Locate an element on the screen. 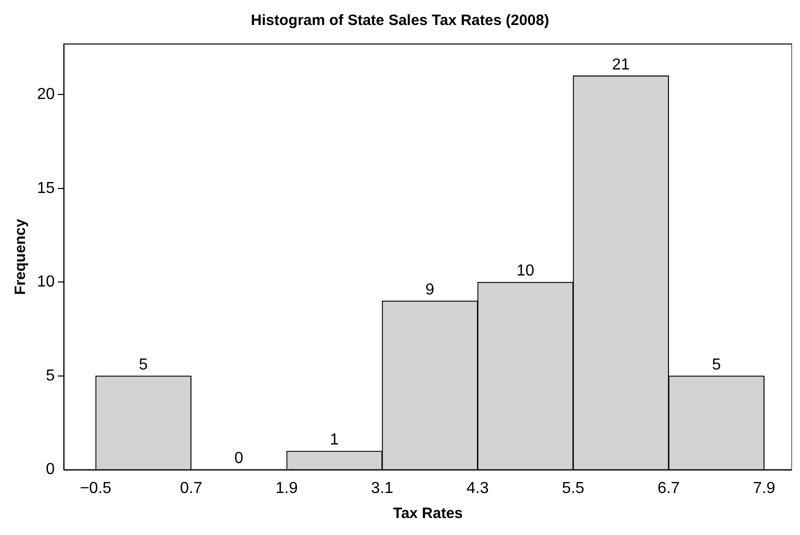 The height and width of the screenshot is (535, 800). x-tick-label: 7.9 is located at coordinates (764, 488).